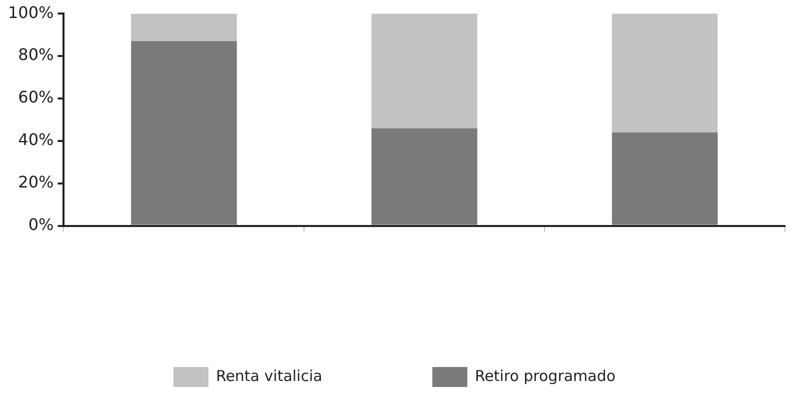  Describe the element at coordinates (545, 375) in the screenshot. I see `legend-label: Retiro programado` at that location.